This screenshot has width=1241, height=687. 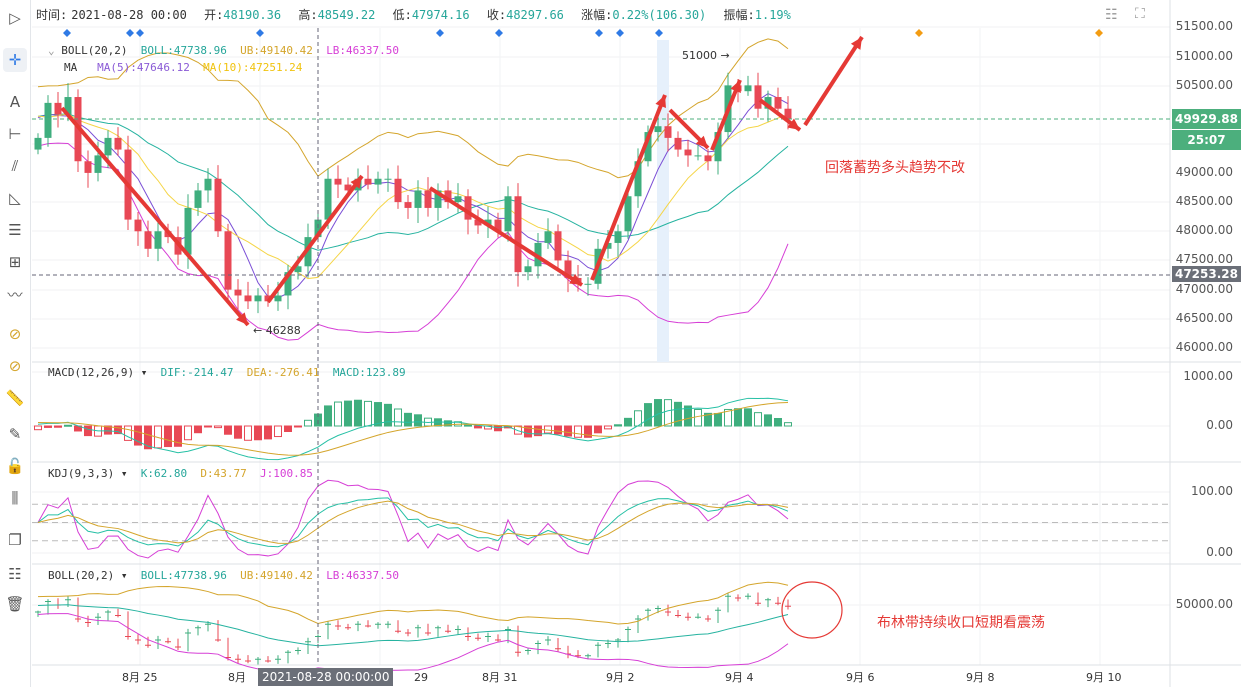 What do you see at coordinates (15, 540) in the screenshot?
I see `bookmark-icon: ❐` at bounding box center [15, 540].